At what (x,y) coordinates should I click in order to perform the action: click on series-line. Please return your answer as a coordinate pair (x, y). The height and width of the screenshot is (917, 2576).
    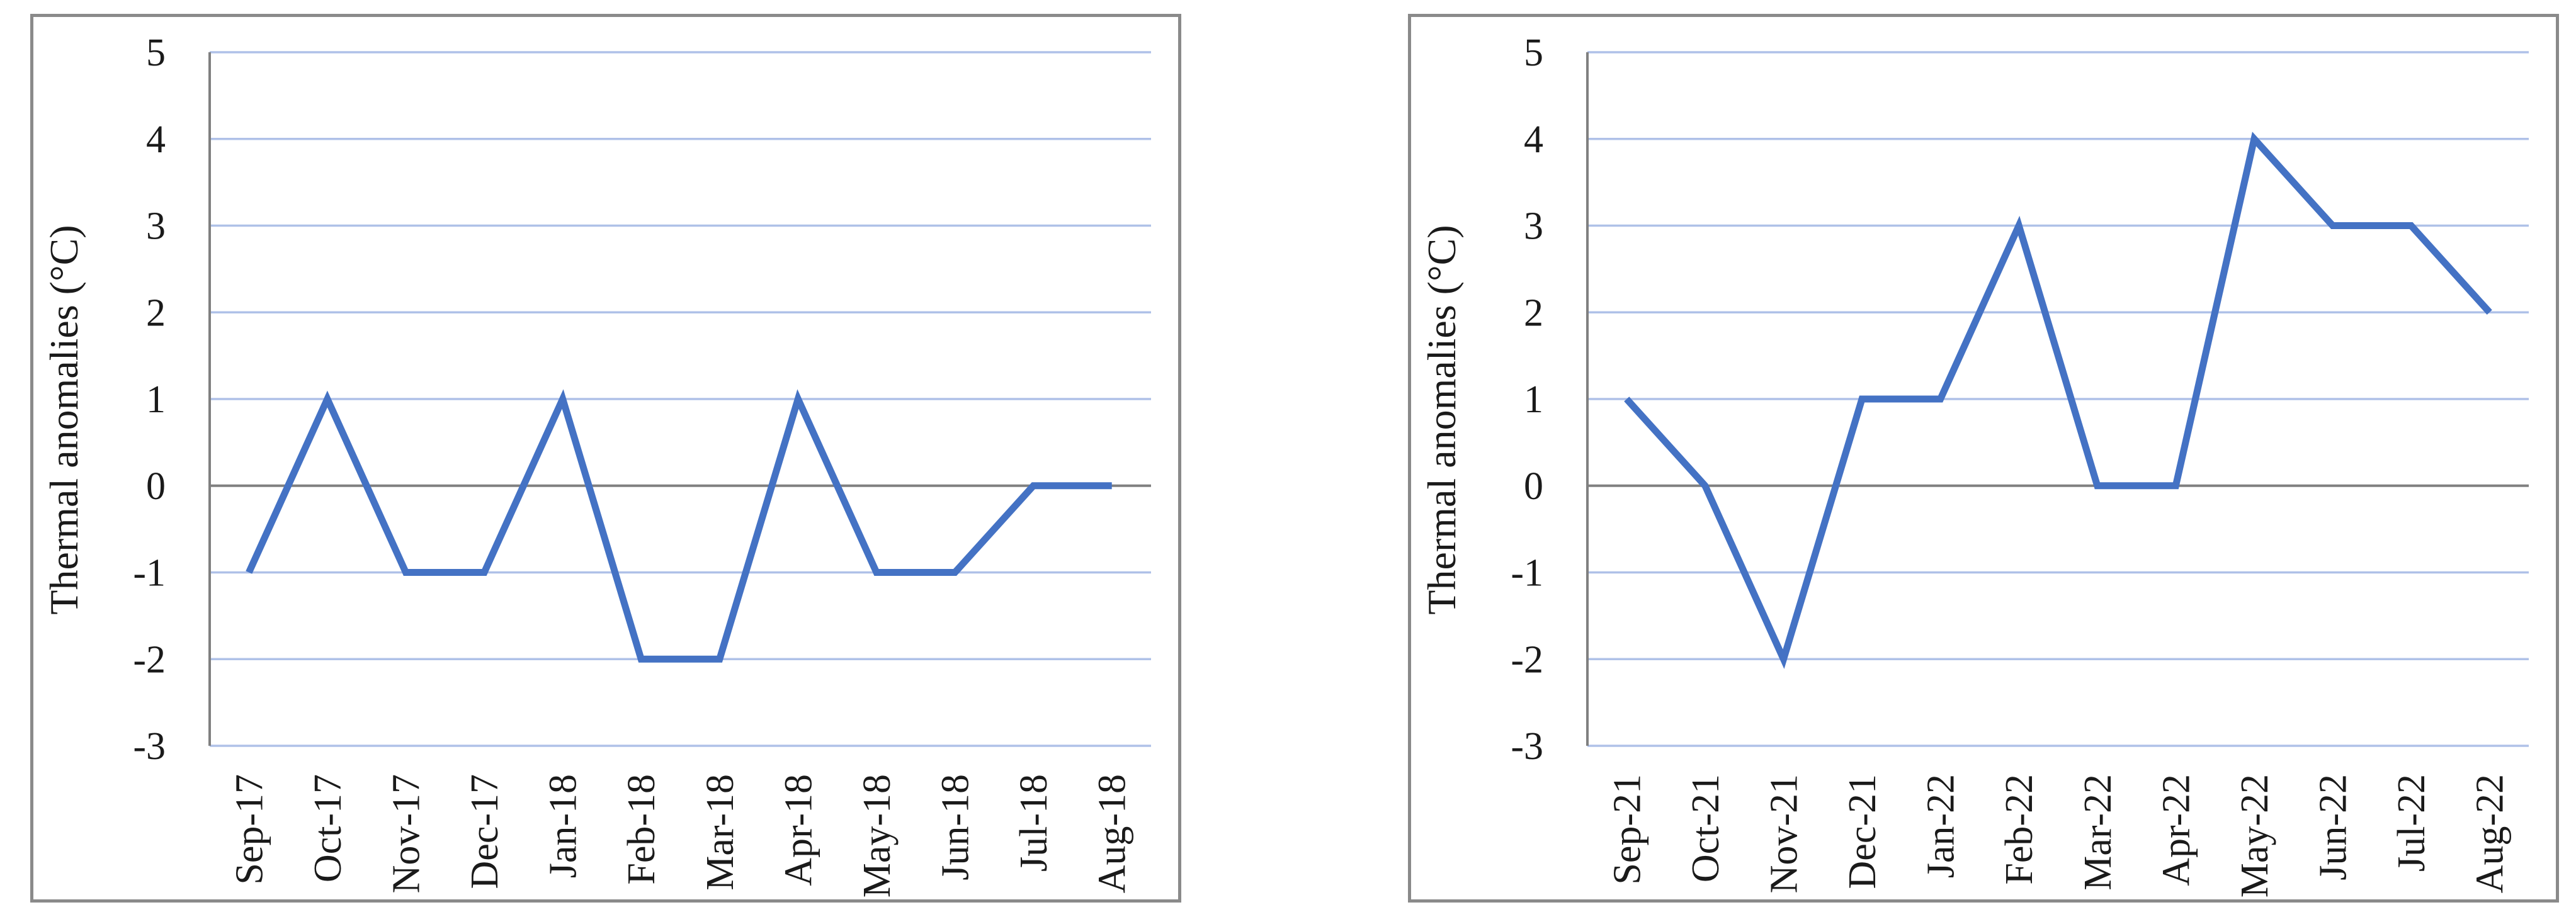
    Looking at the image, I should click on (679, 526).